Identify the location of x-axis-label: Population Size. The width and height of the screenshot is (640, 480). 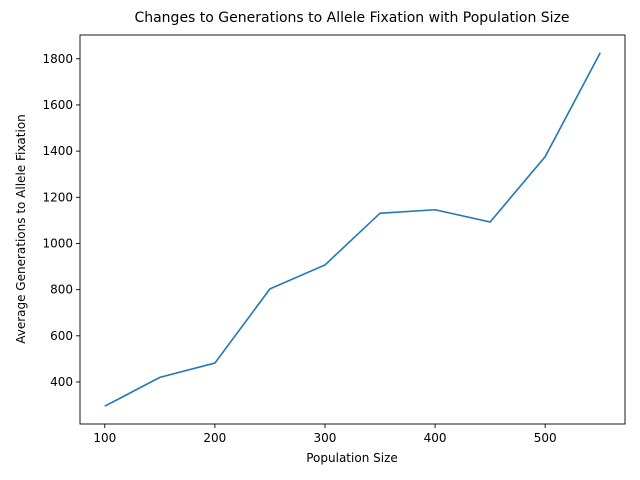
(352, 458).